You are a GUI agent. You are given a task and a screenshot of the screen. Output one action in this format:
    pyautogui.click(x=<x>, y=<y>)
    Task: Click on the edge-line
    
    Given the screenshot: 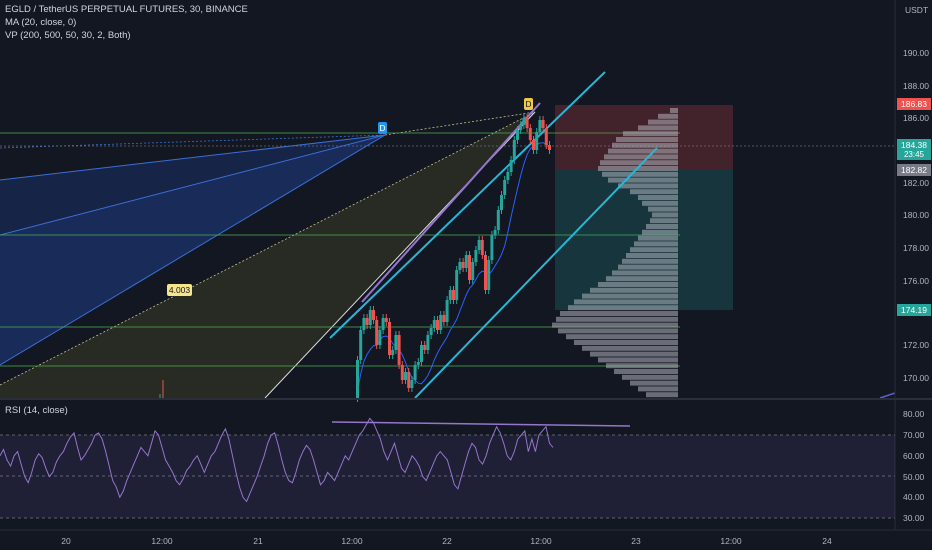 What is the action you would take?
    pyautogui.click(x=887, y=395)
    